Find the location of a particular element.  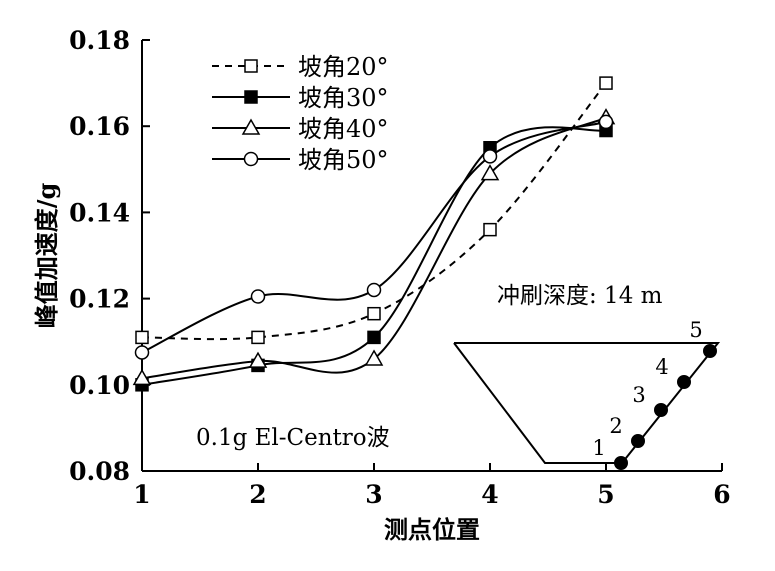

wave-annotation: 0.1g El-Centro波 is located at coordinates (293, 438).